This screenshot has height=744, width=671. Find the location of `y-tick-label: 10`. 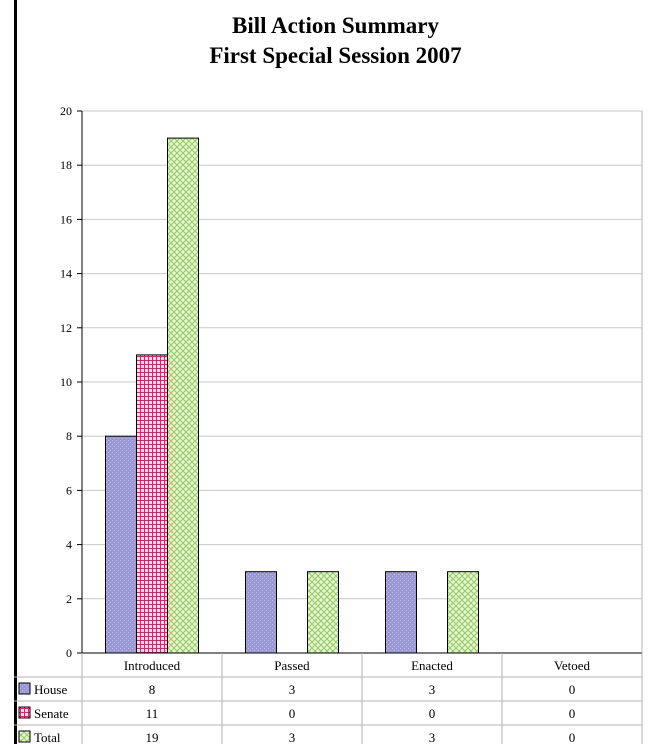

y-tick-label: 10 is located at coordinates (66, 382).